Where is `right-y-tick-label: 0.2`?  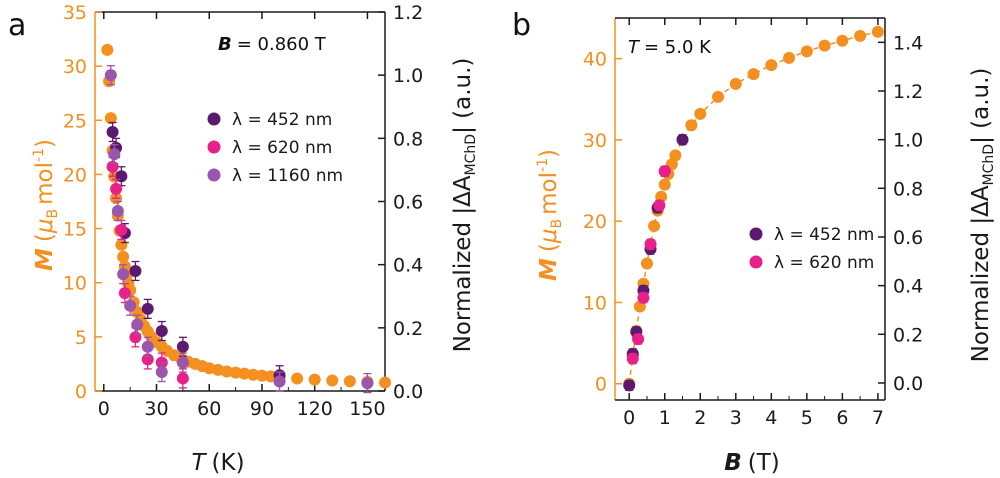 right-y-tick-label: 0.2 is located at coordinates (408, 329).